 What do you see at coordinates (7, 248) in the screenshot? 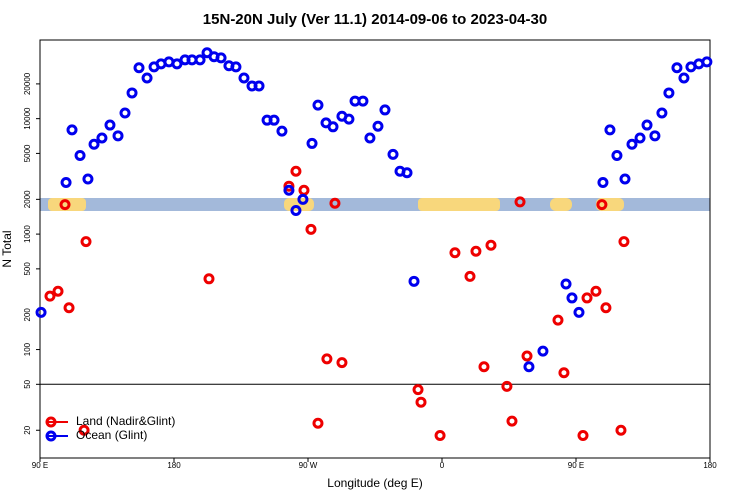
I see `y-axis-label: N Total` at bounding box center [7, 248].